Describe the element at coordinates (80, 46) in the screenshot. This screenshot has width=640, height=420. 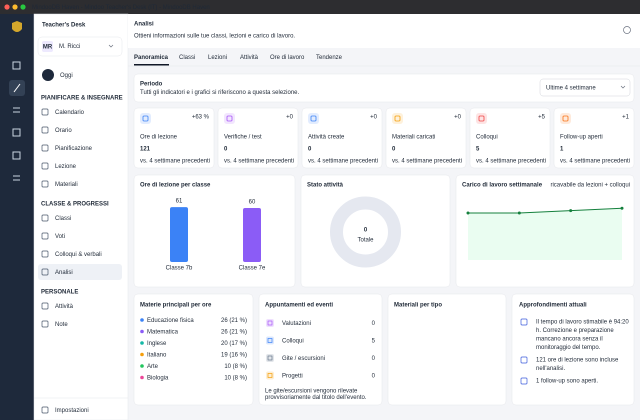
I see `user-switcher` at that location.